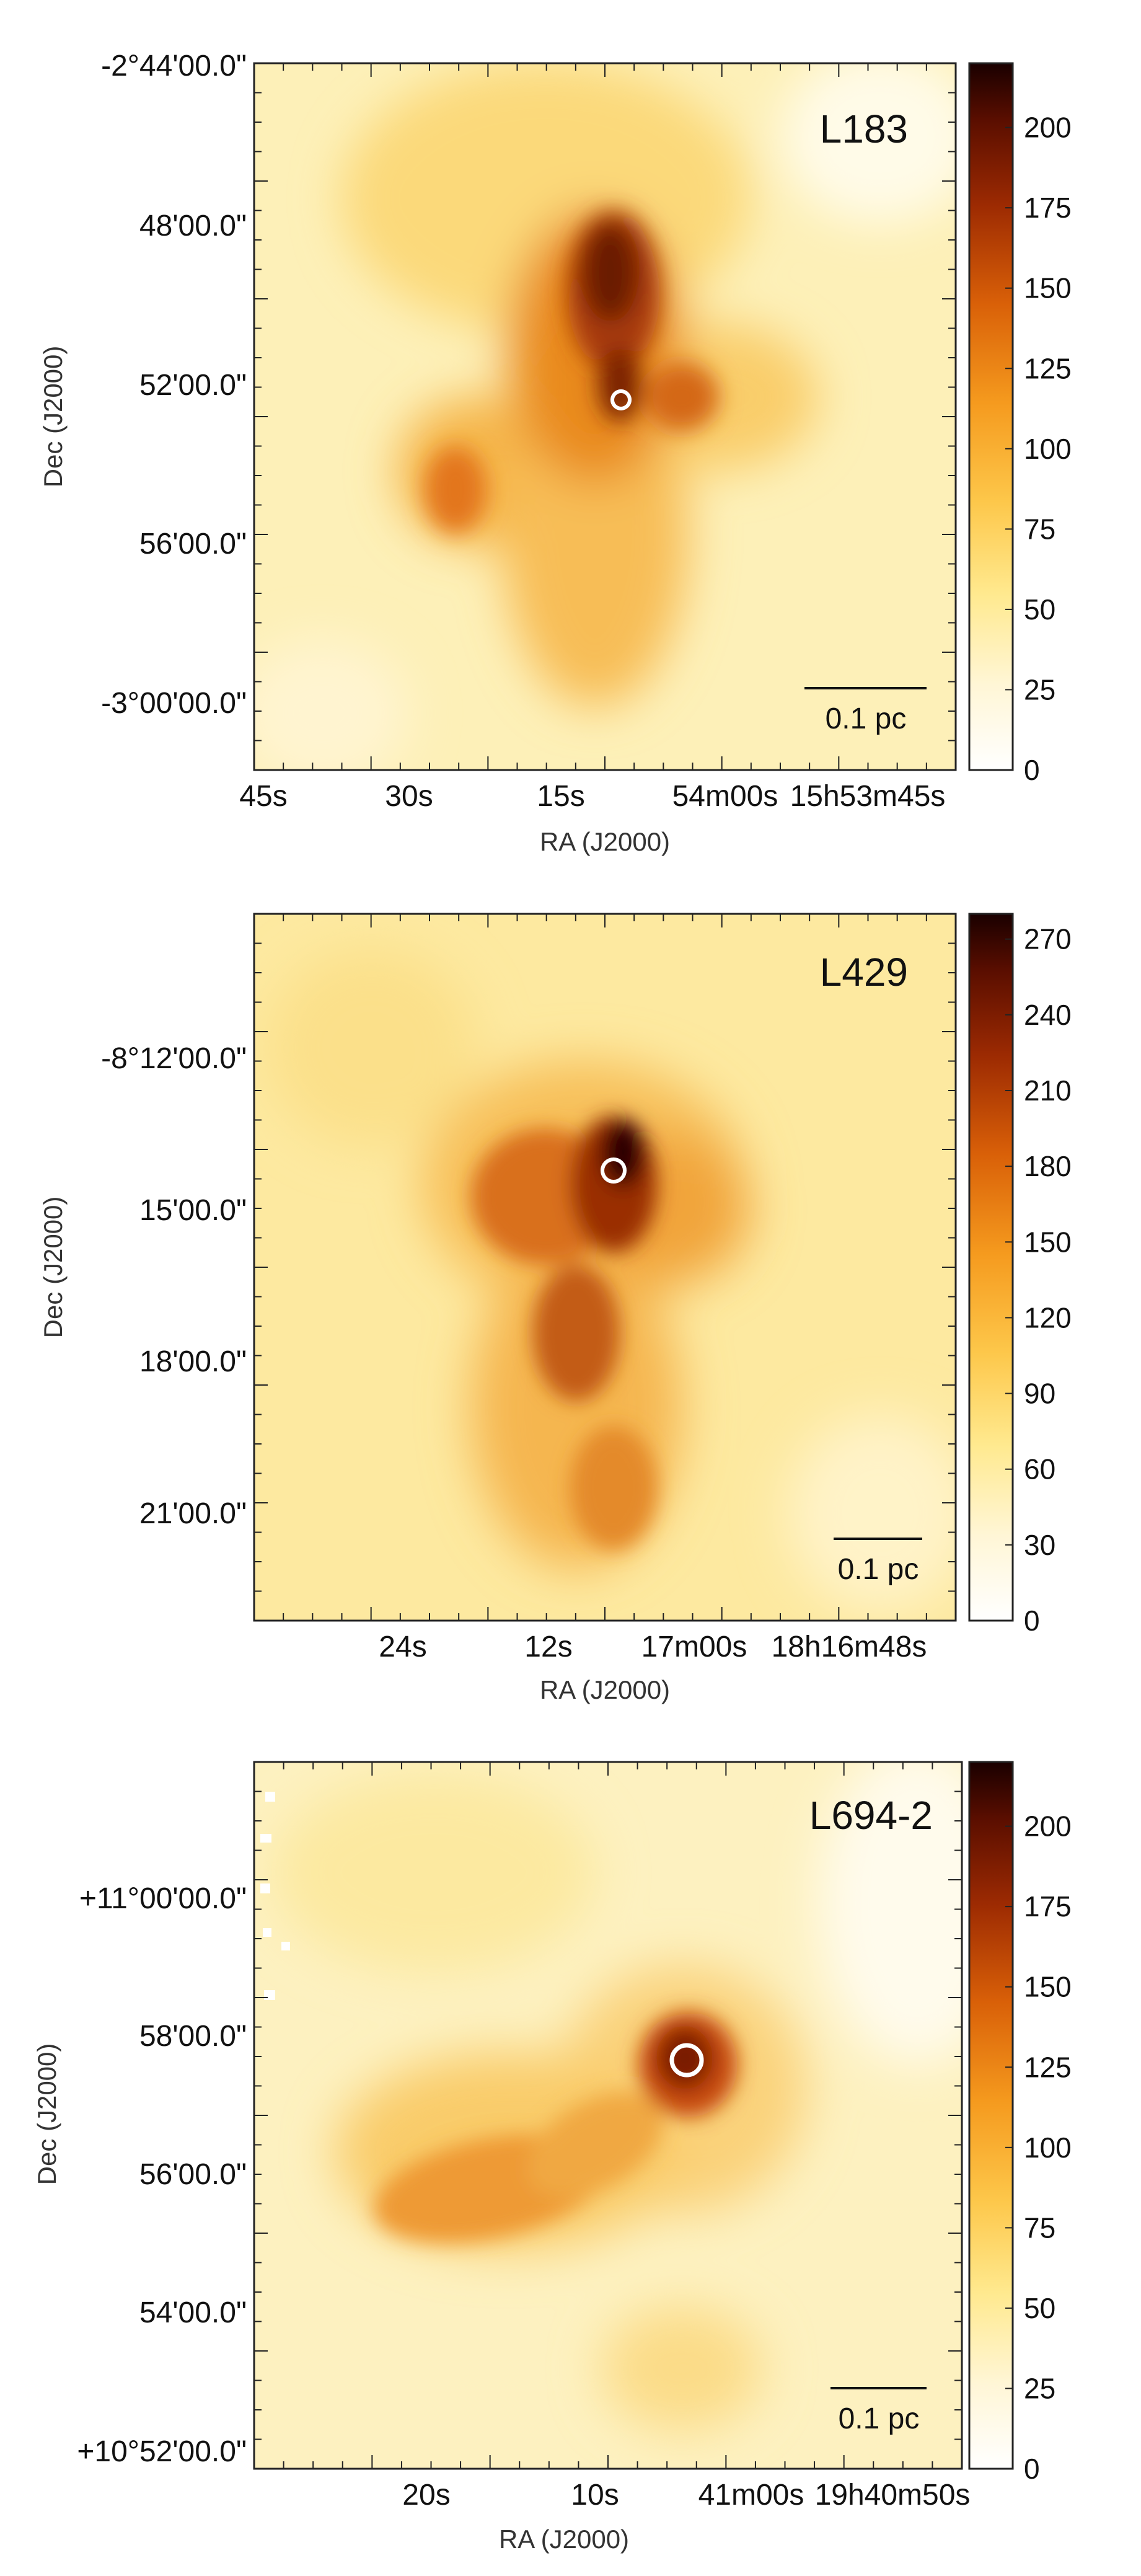 Image resolution: width=1141 pixels, height=2576 pixels. What do you see at coordinates (893, 2495) in the screenshot?
I see `ra-tick-label: 19h40m50s` at bounding box center [893, 2495].